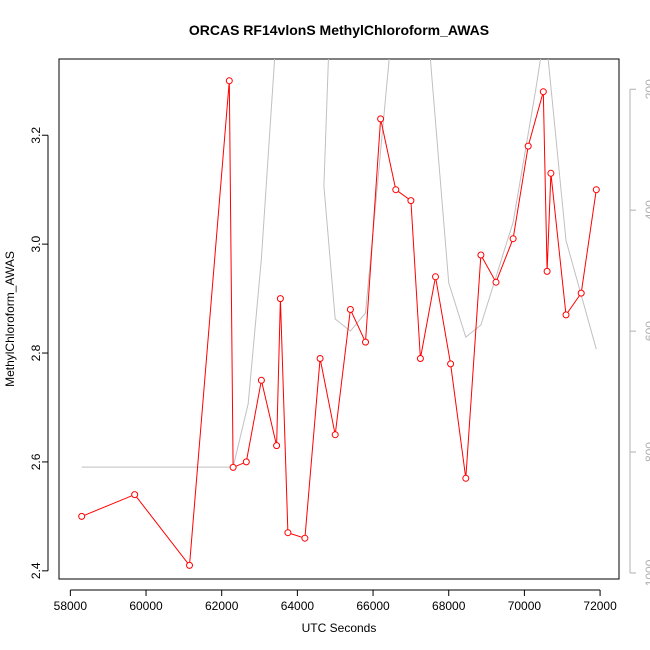 This screenshot has height=650, width=650. Describe the element at coordinates (335, 601) in the screenshot. I see `x-axis: 58000 60000 62000 64000 66000 68000 70000 72000` at that location.